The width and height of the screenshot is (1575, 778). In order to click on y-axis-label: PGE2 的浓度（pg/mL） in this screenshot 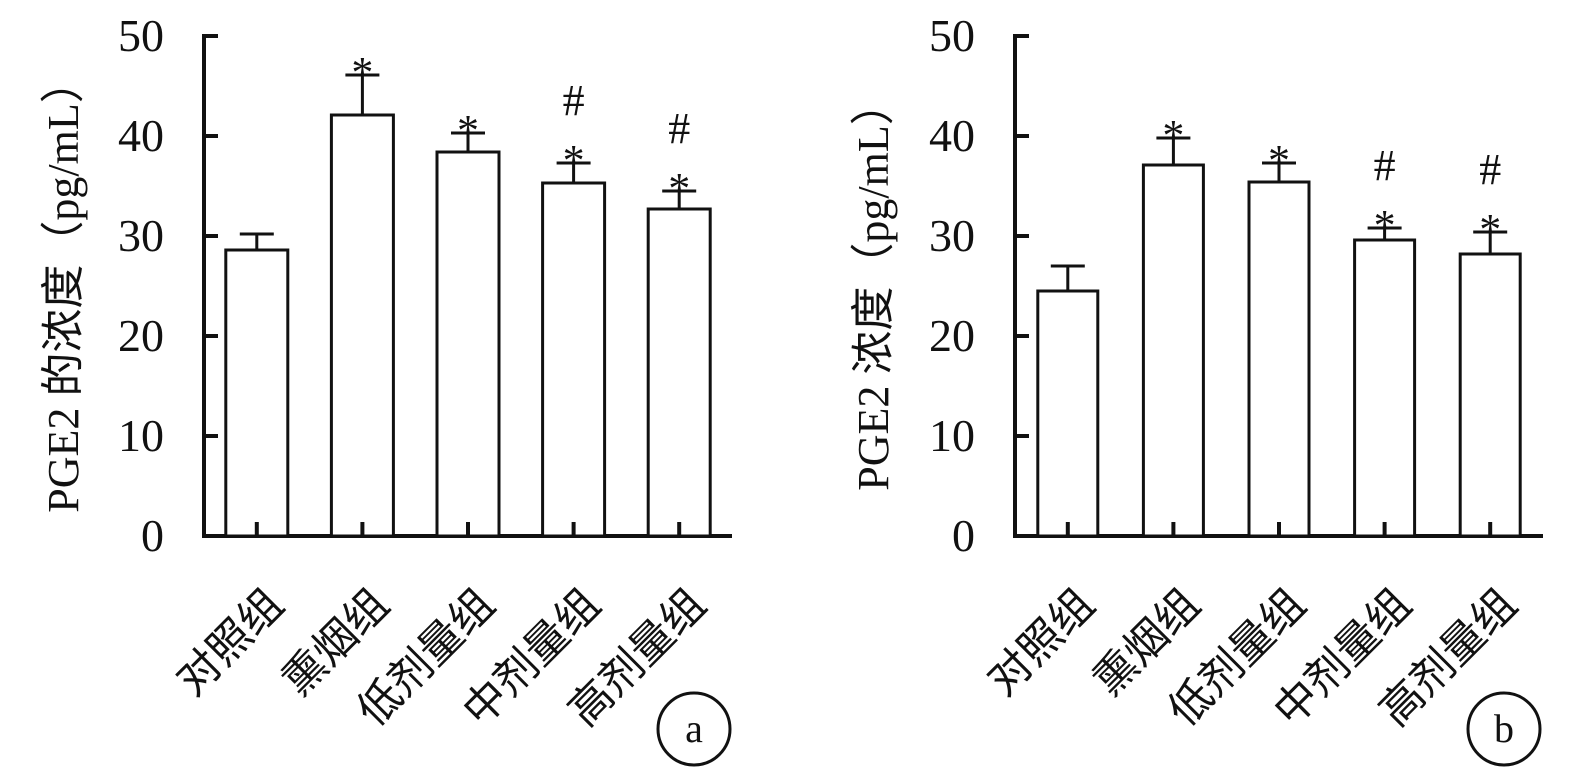, I will do `click(63, 285)`.